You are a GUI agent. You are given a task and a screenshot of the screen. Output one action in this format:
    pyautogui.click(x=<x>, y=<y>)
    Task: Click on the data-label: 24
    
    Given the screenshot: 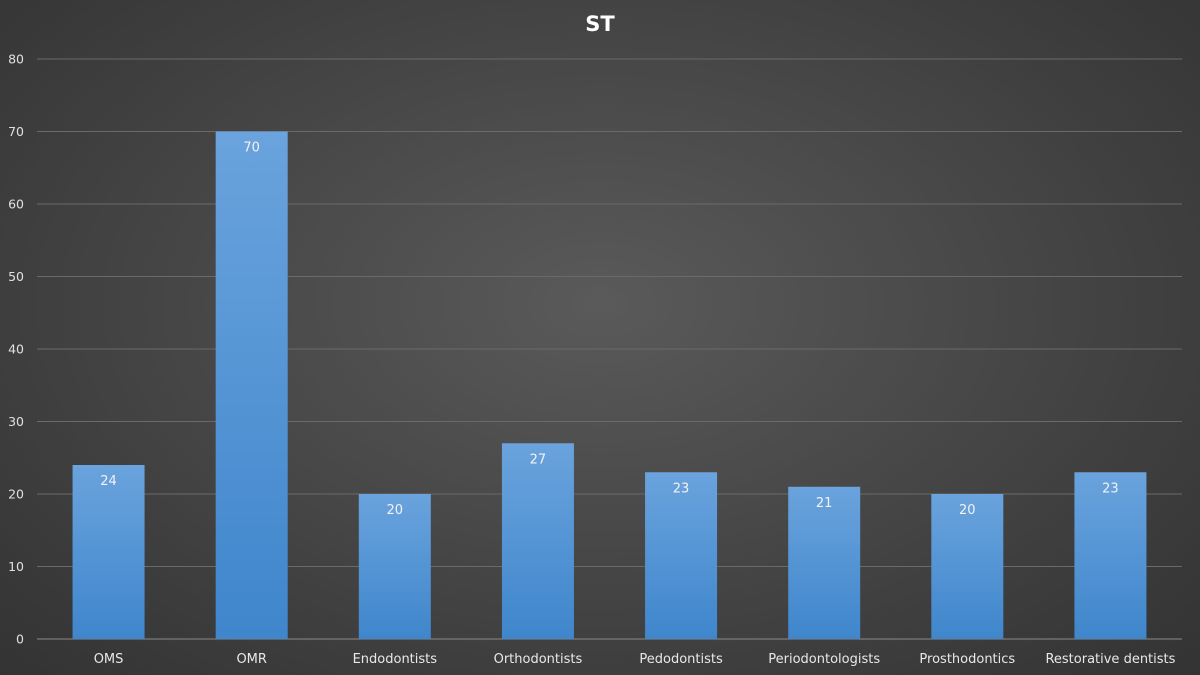 What is the action you would take?
    pyautogui.click(x=108, y=481)
    